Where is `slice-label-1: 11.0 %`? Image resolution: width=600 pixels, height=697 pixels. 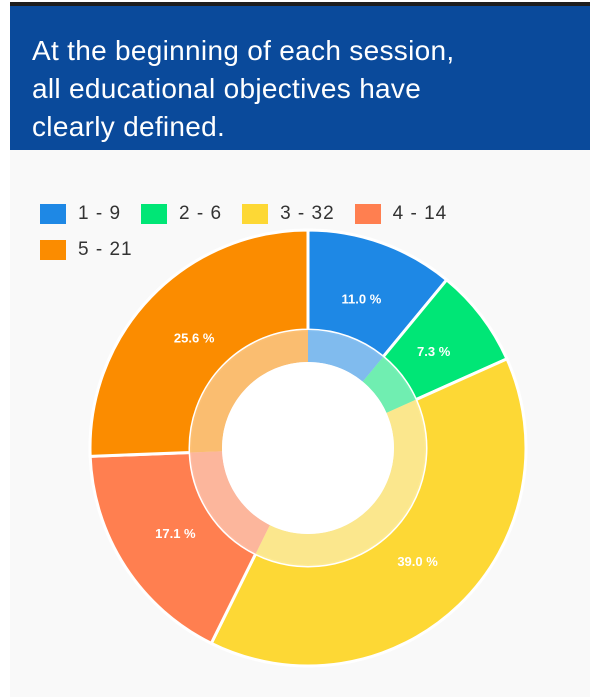 slice-label-1: 11.0 % is located at coordinates (362, 298).